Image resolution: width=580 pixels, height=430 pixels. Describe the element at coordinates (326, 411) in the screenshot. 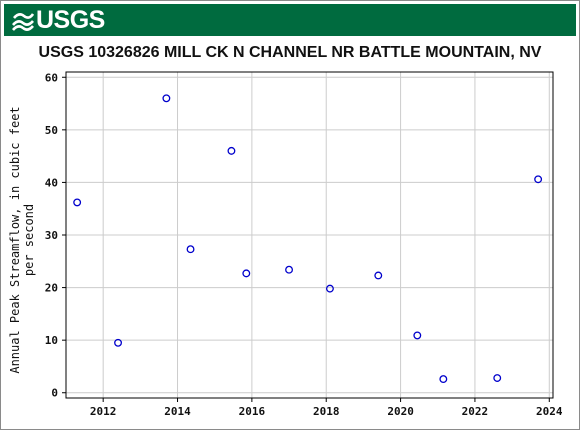

I see `x-tick-label: 2018` at that location.